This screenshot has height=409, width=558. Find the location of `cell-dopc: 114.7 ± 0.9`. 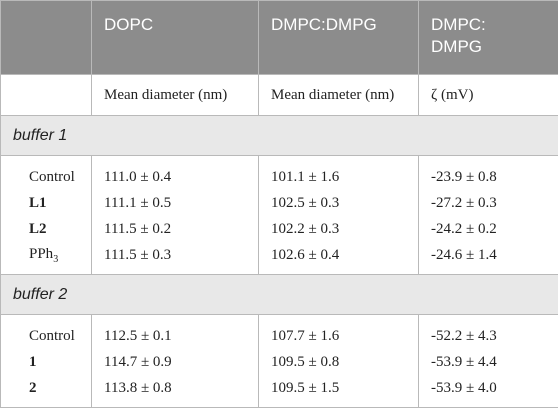

cell-dopc: 114.7 ± 0.9 is located at coordinates (175, 362).